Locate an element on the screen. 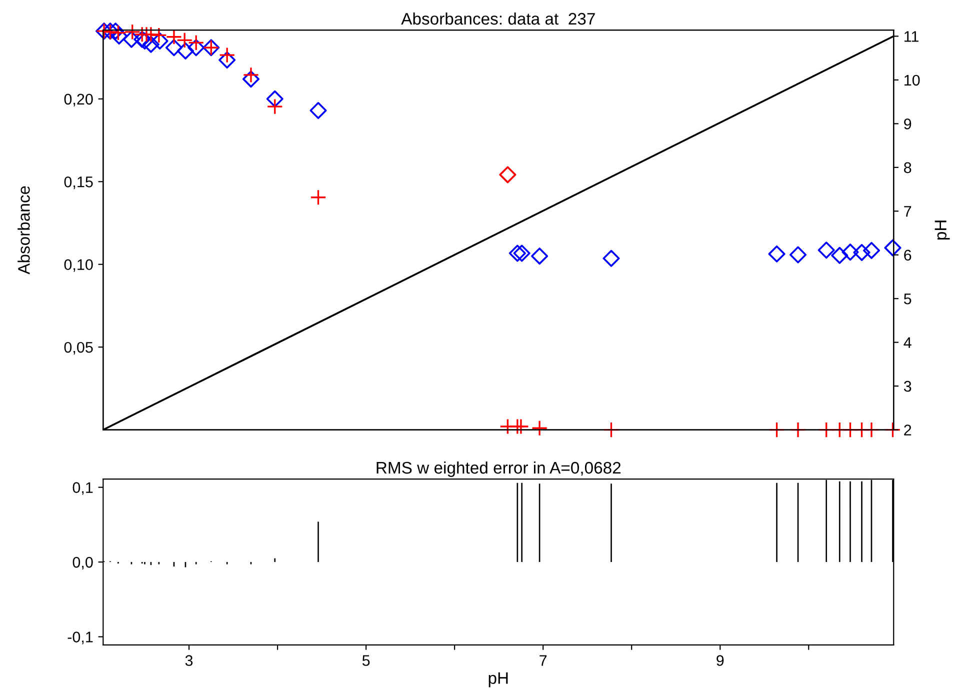 The image size is (964, 700). x-tick-label: 7 is located at coordinates (543, 660).